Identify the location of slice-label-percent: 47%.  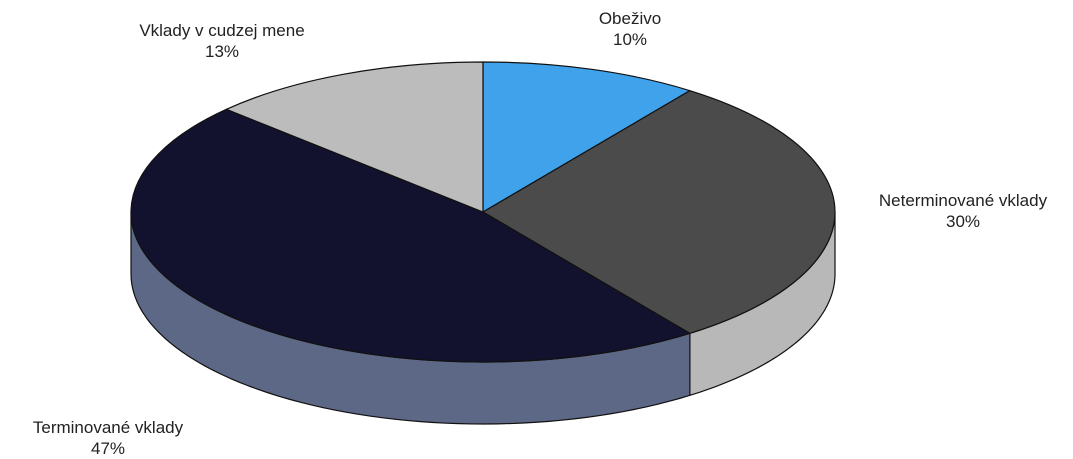
(108, 448).